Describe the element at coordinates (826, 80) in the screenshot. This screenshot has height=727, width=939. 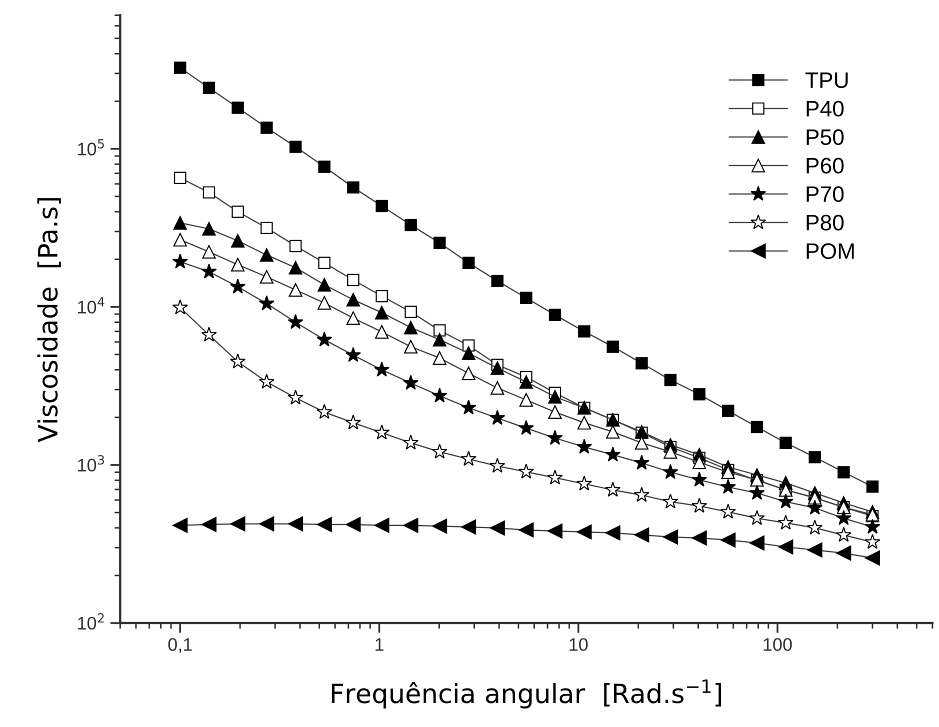
I see `legend-label: TPU` at that location.